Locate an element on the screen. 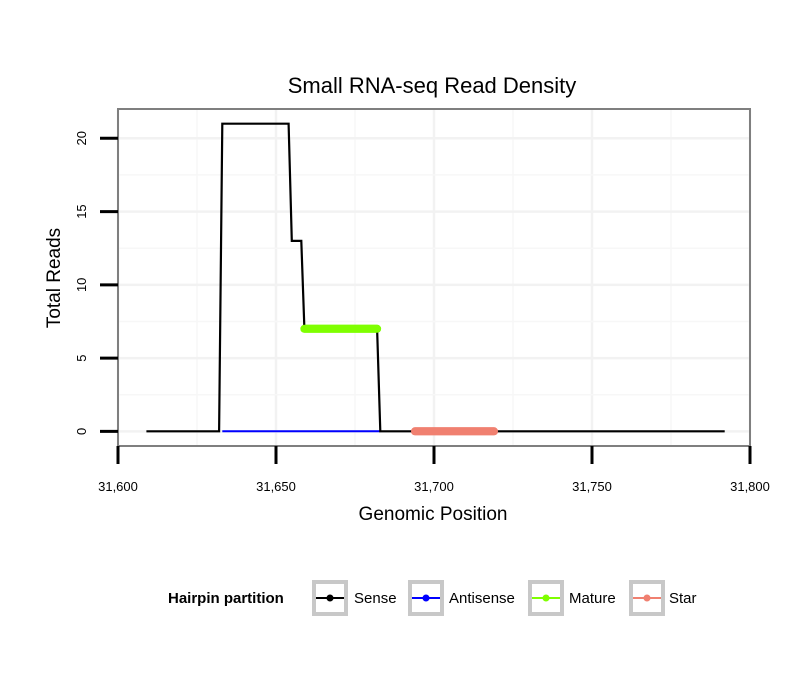  y-tick-label: 5 is located at coordinates (81, 357).